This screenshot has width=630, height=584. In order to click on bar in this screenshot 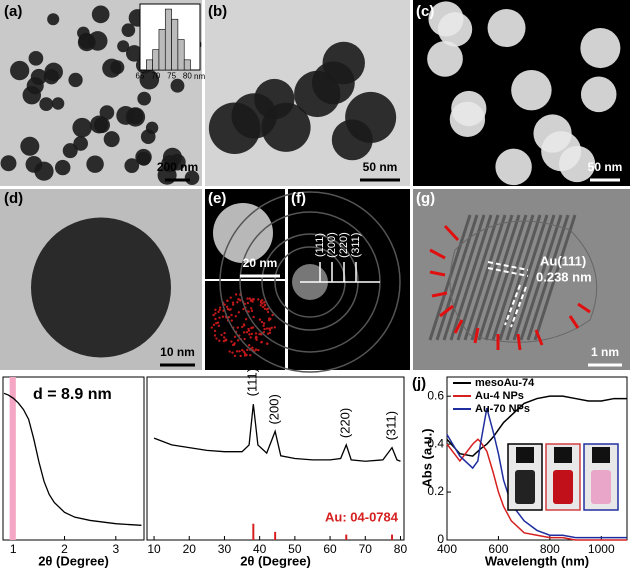, I will do `click(162, 50)`.